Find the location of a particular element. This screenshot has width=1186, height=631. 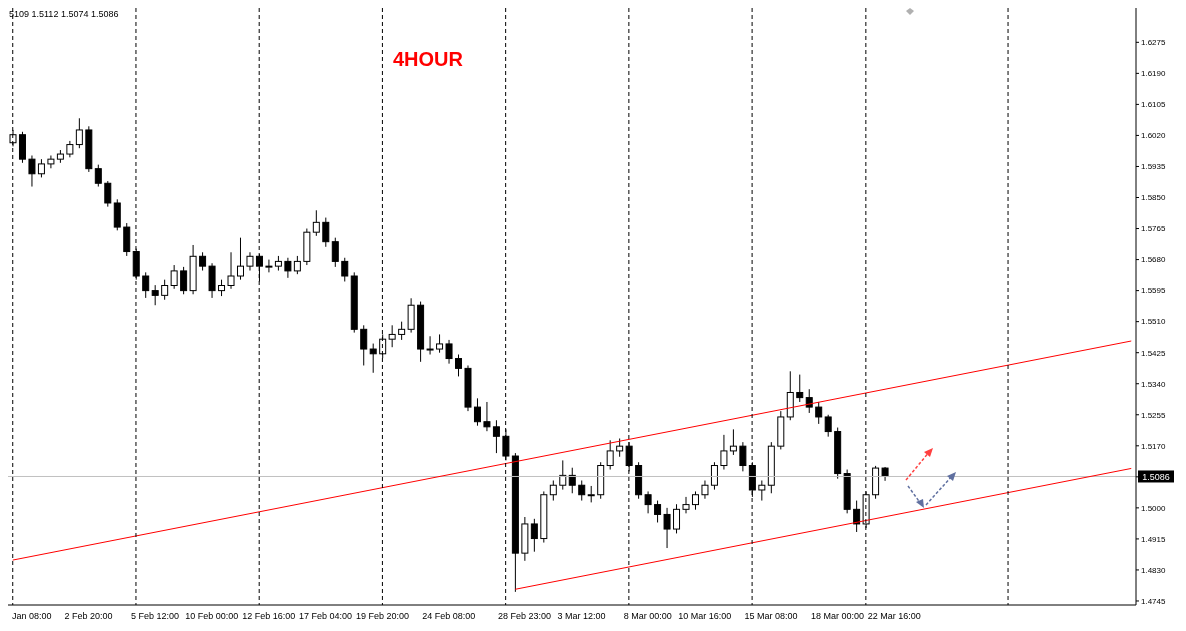

x-tick-label: 2 Feb 20:00 is located at coordinates (88, 616).